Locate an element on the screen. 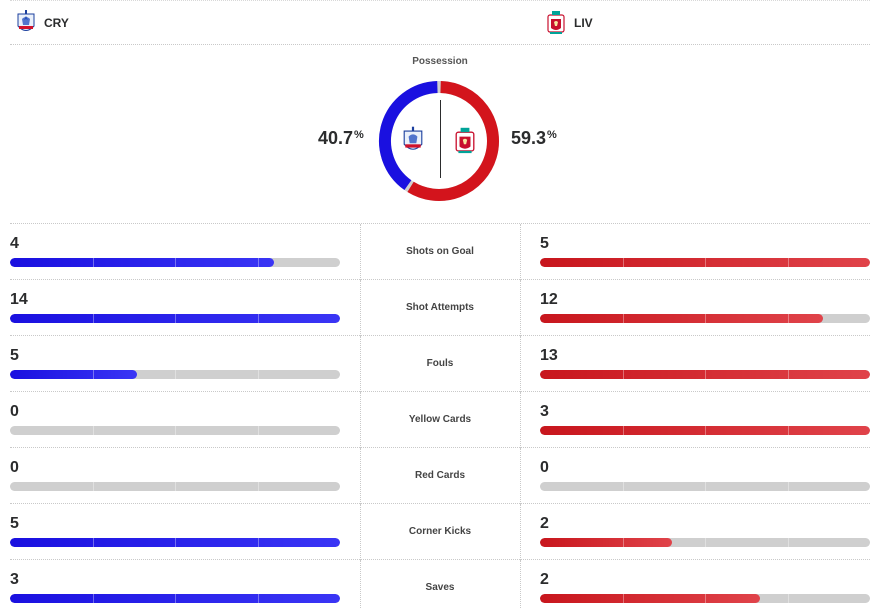  stat-row: 3 Saves 2 is located at coordinates (440, 583).